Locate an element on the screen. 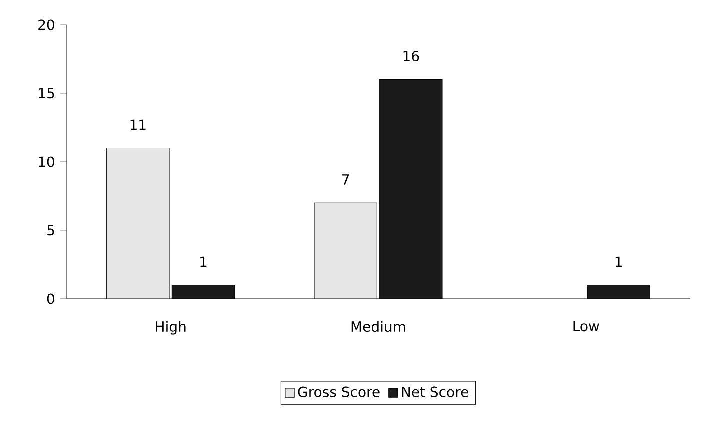 The width and height of the screenshot is (726, 432). y-tick-label: 5 is located at coordinates (51, 230).